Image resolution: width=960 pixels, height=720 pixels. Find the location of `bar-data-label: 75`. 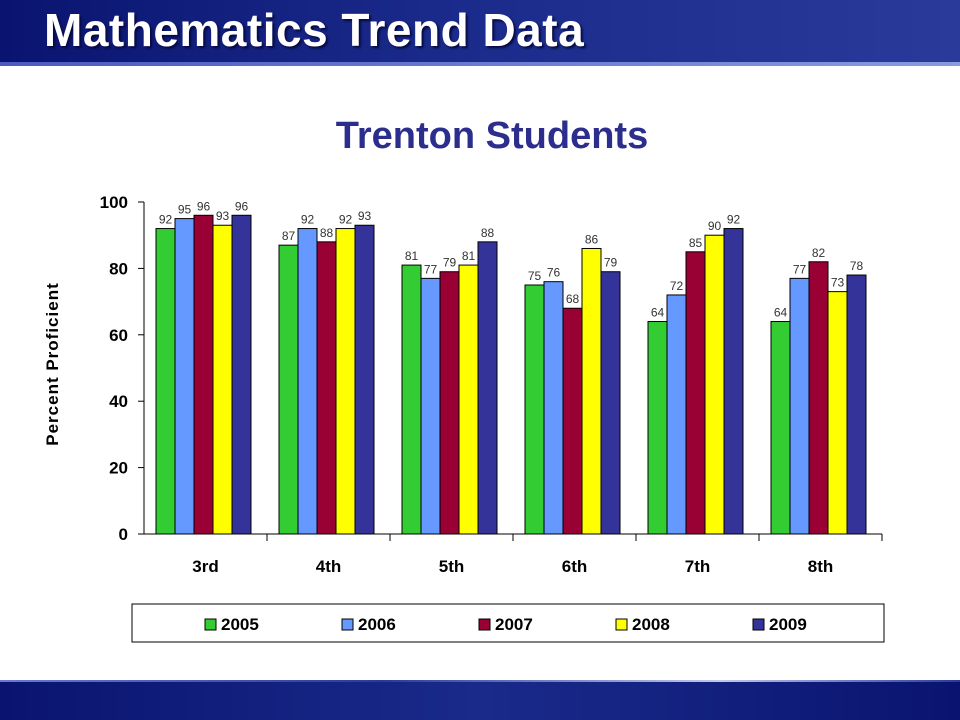

bar-data-label: 75 is located at coordinates (535, 276).